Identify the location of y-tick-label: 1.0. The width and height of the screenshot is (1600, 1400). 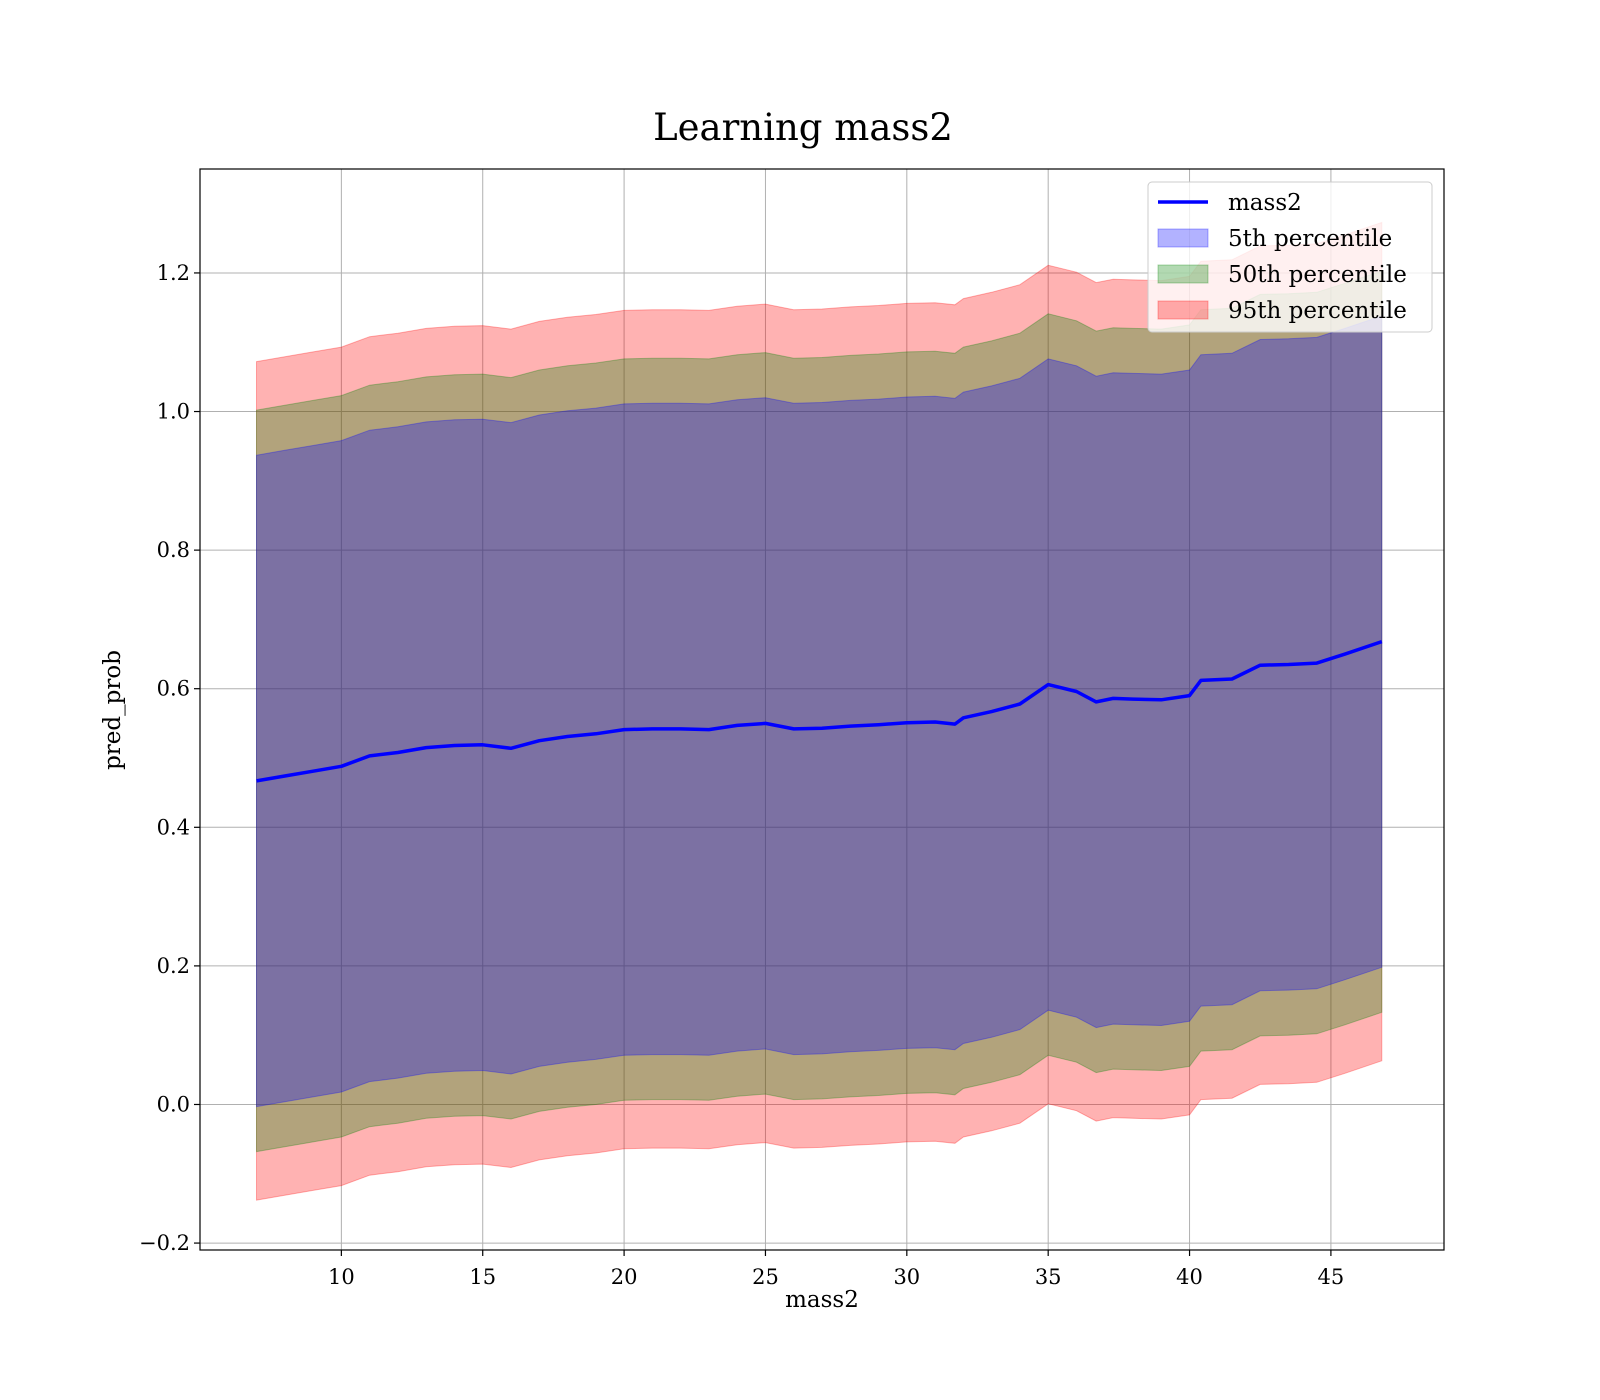
(173, 412).